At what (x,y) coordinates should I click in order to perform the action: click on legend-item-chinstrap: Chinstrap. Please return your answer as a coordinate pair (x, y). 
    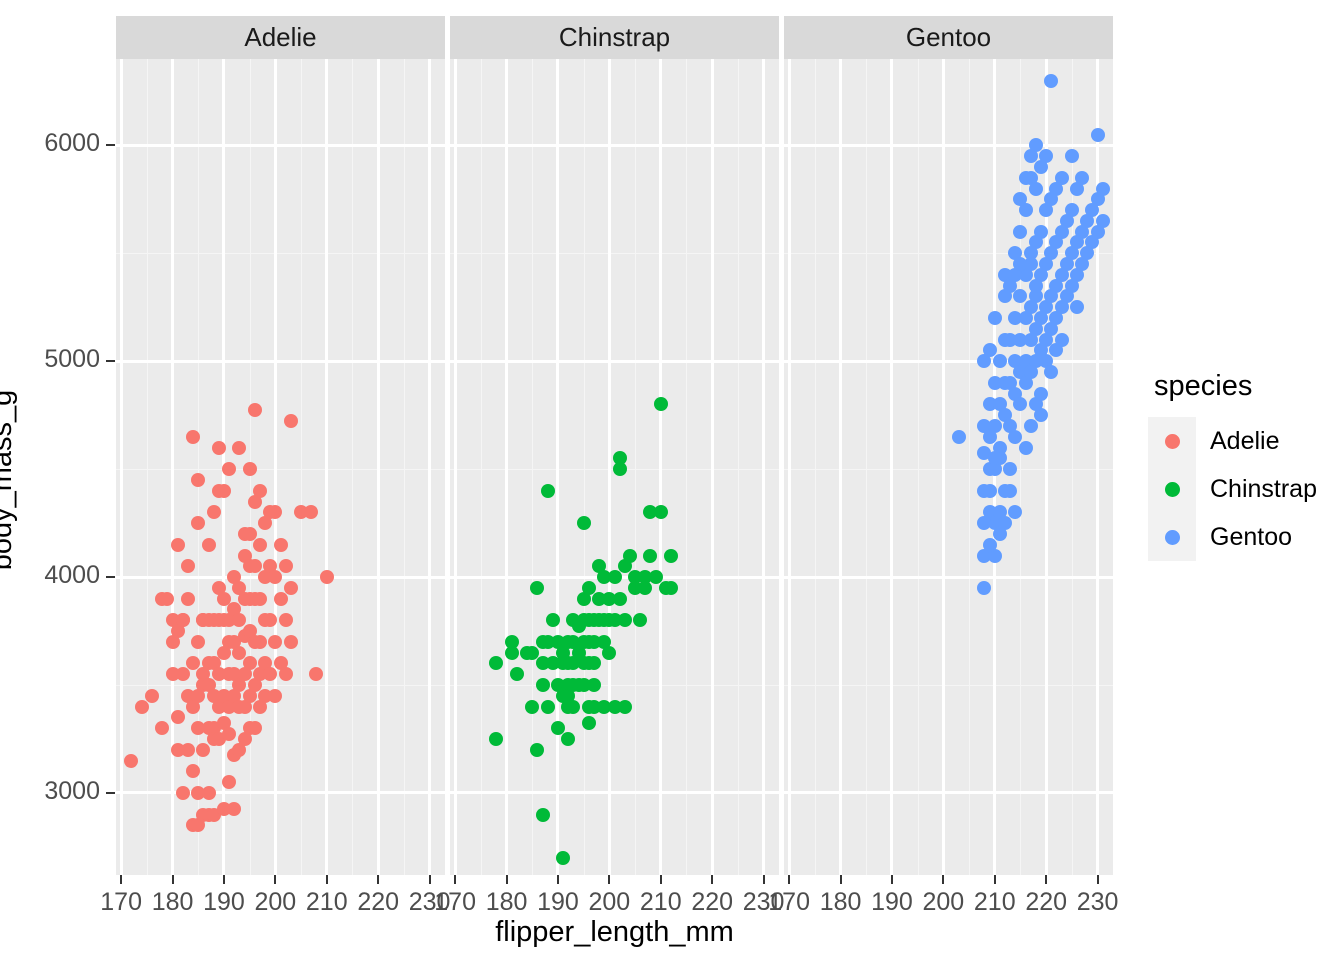
    Looking at the image, I should click on (1232, 489).